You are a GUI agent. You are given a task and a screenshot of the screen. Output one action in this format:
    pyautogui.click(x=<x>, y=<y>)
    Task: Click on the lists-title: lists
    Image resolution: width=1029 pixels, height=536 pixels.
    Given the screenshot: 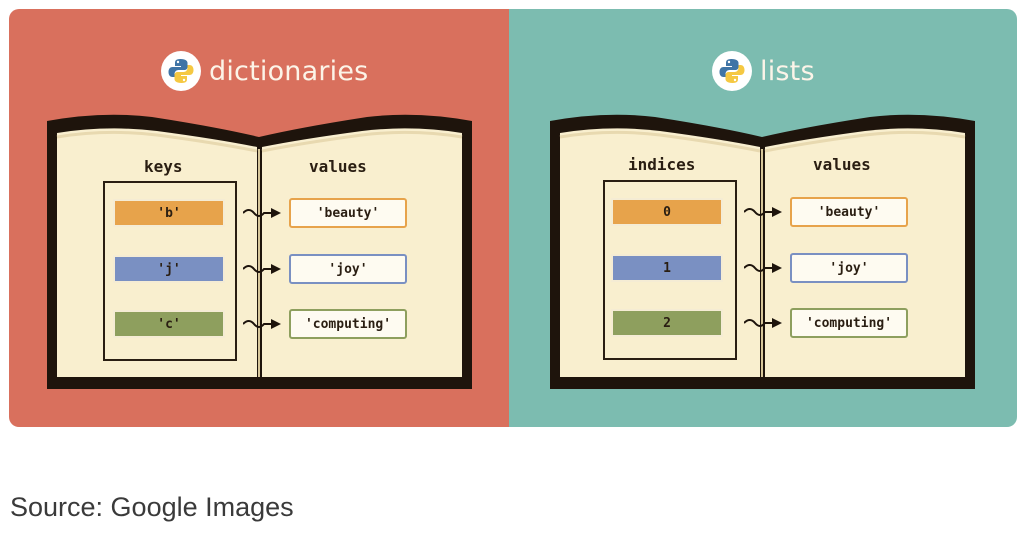 What is the action you would take?
    pyautogui.click(x=763, y=71)
    